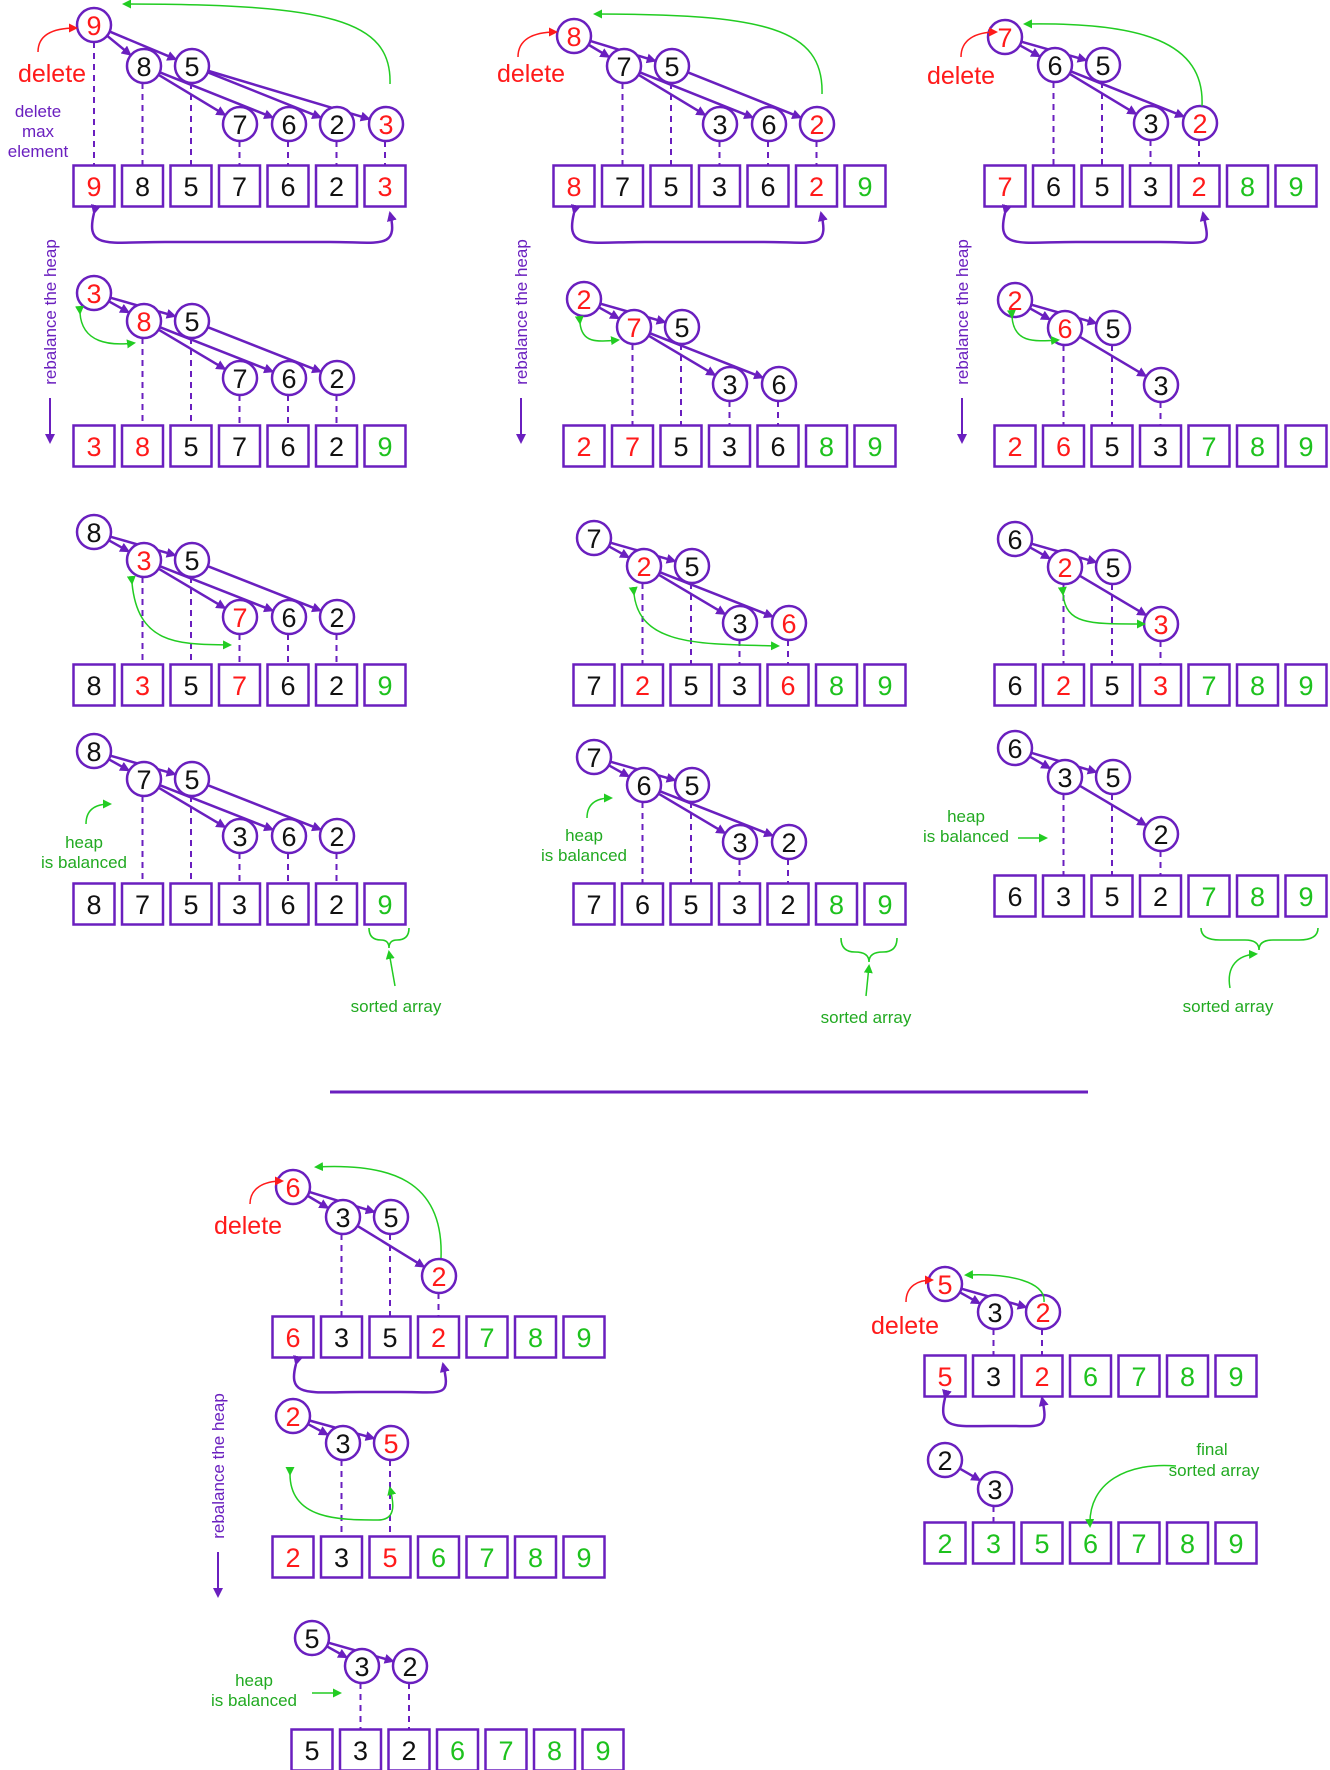 The height and width of the screenshot is (1770, 1330). What do you see at coordinates (38, 151) in the screenshot?
I see `delete-max-label-3: element` at bounding box center [38, 151].